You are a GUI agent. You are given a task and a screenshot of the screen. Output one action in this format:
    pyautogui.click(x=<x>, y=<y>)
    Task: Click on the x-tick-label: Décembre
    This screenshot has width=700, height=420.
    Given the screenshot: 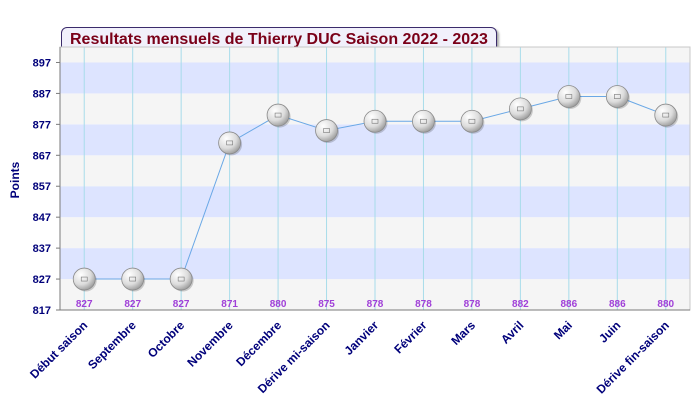 What is the action you would take?
    pyautogui.click(x=258, y=343)
    